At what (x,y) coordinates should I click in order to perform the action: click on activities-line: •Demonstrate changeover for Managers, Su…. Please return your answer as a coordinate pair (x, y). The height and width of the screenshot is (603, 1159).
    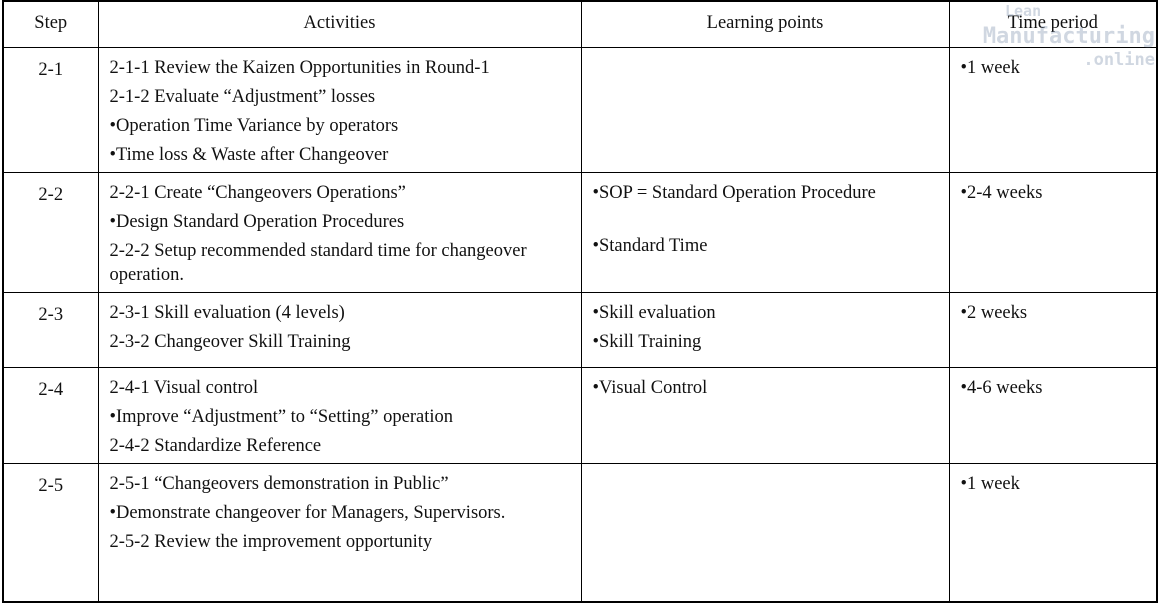
    Looking at the image, I should click on (307, 513).